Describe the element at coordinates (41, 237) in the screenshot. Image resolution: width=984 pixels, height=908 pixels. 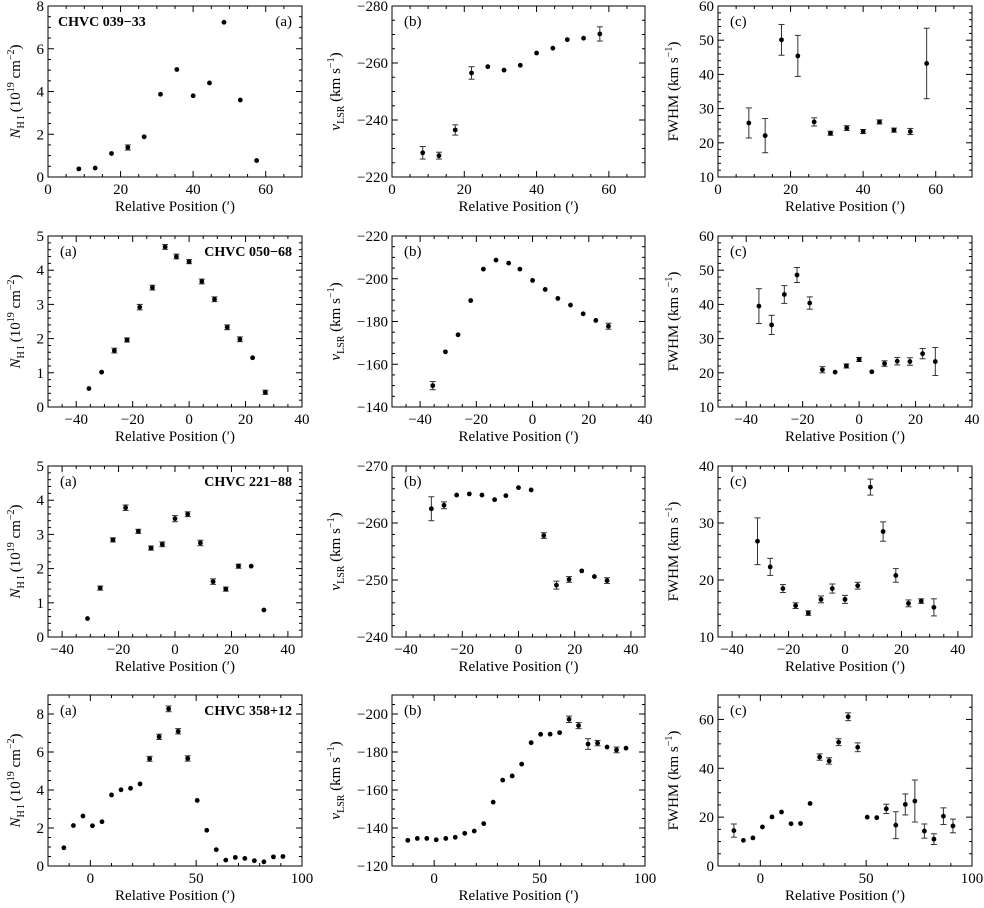
I see `y-tick-label: 5` at that location.